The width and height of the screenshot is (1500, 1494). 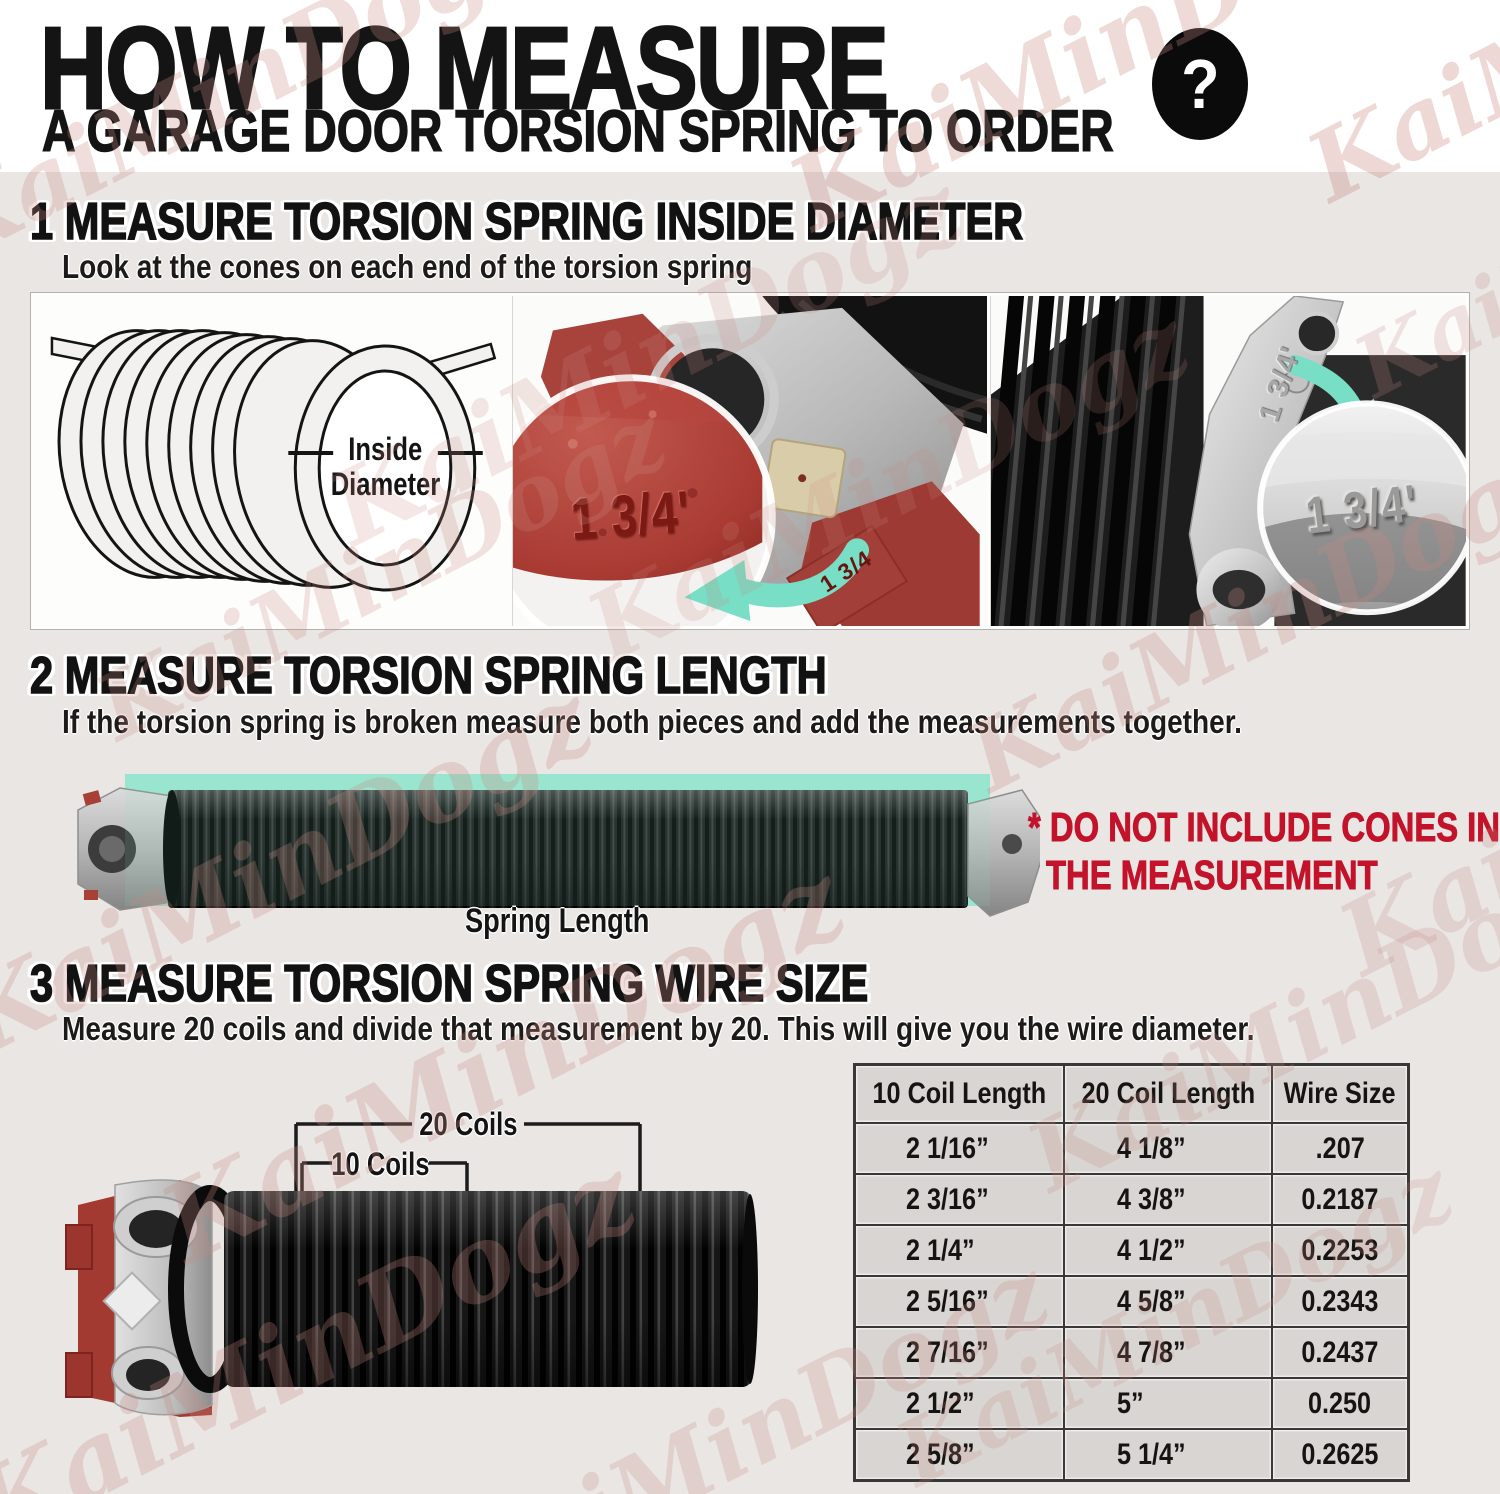 I want to click on coil-count-illustration, so click(x=411, y=1269).